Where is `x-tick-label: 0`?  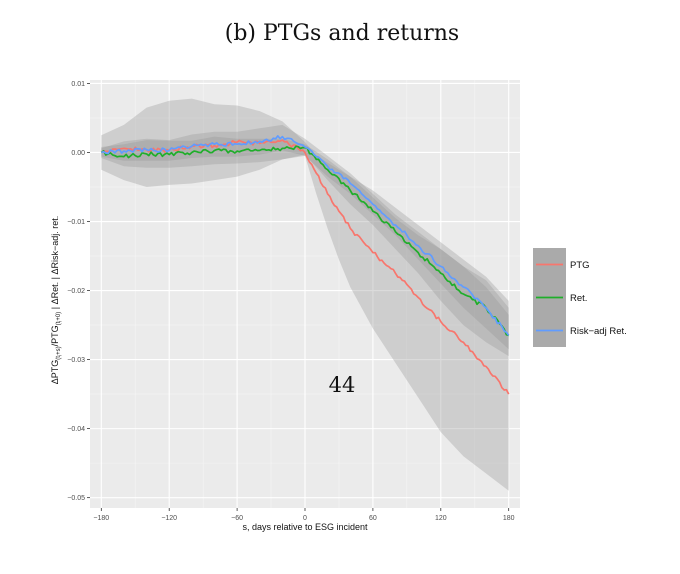 x-tick-label: 0 is located at coordinates (305, 518).